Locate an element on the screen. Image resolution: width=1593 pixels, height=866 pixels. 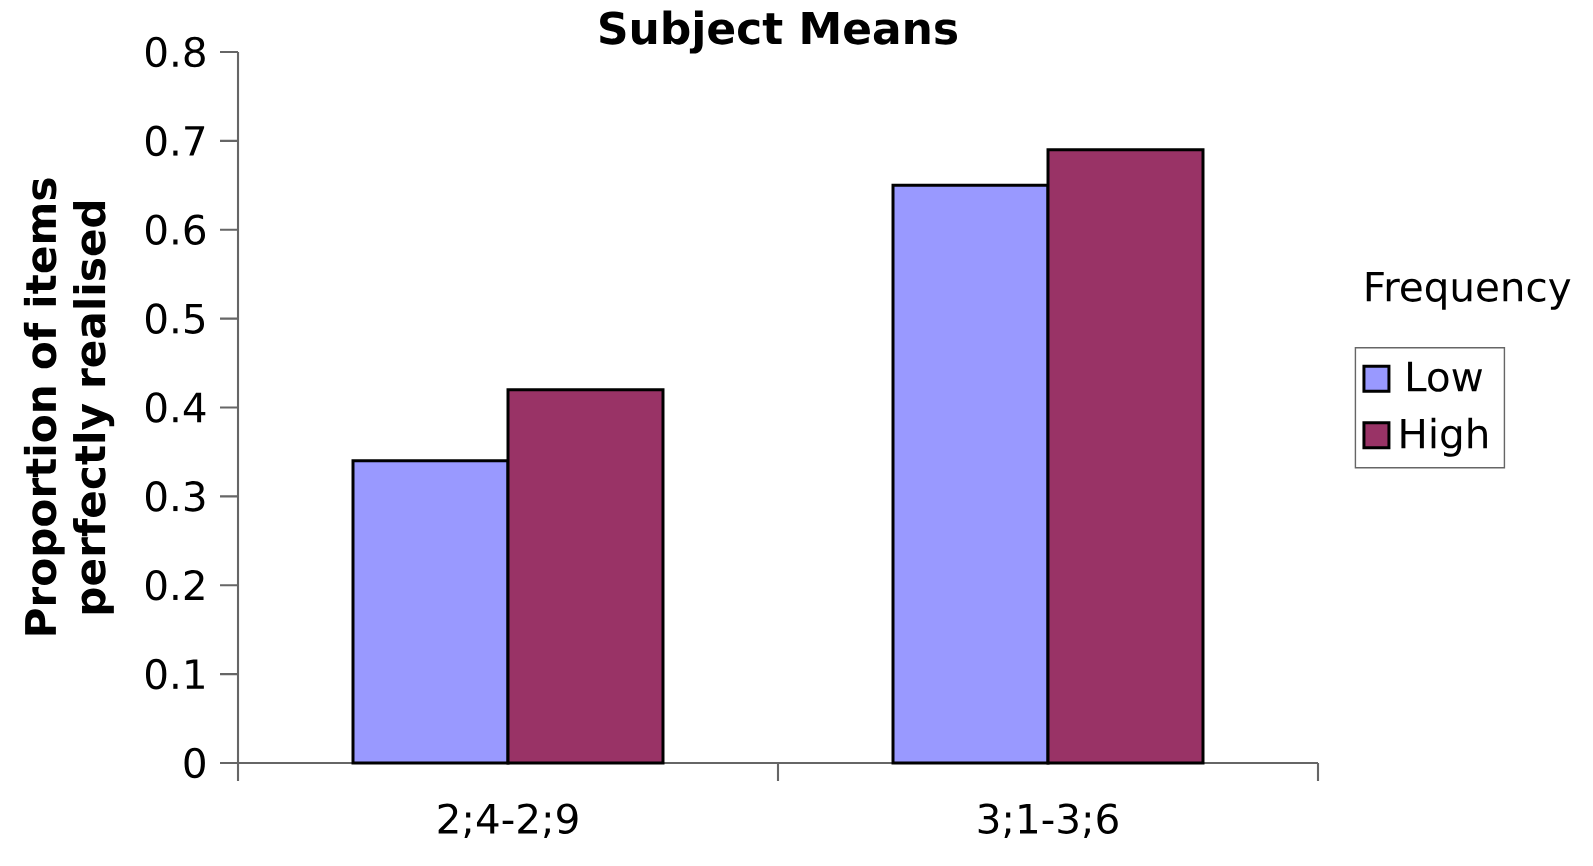
legend-label: Low is located at coordinates (1445, 376).